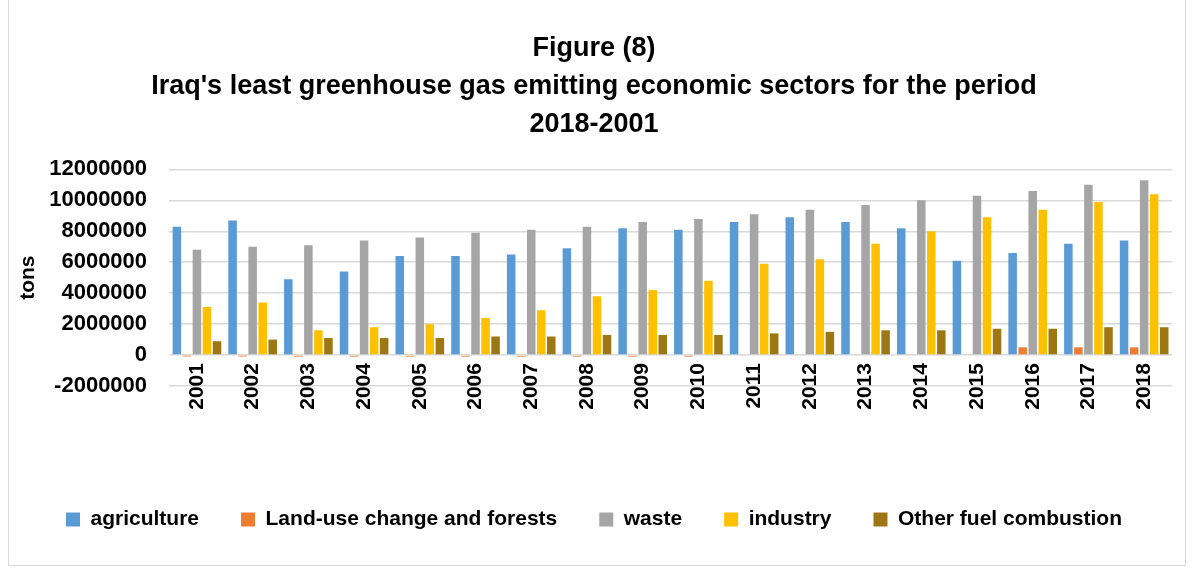 Image resolution: width=1194 pixels, height=569 pixels. I want to click on x-tick-label: 2008, so click(585, 386).